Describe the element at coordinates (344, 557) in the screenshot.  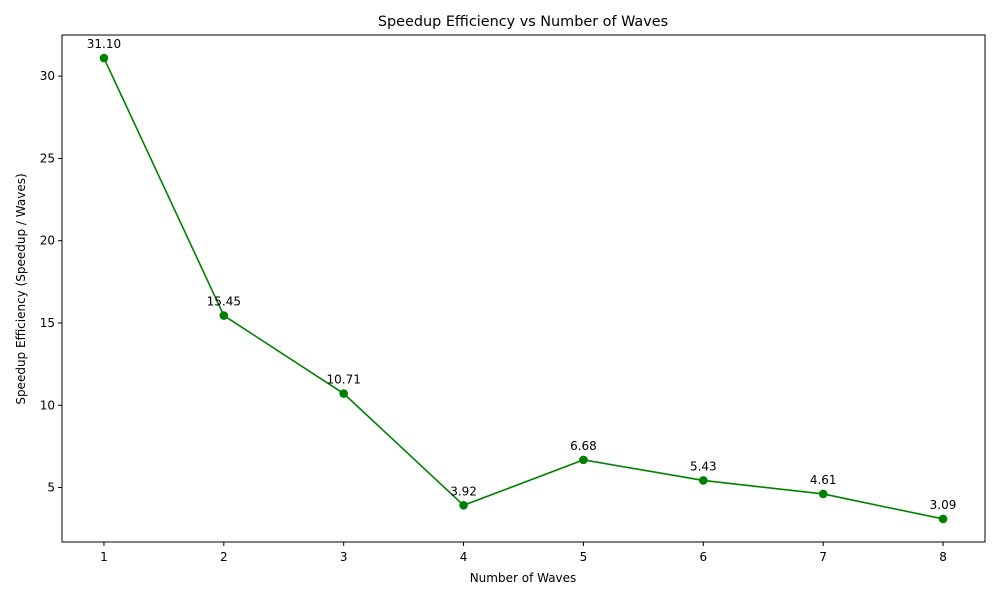
I see `x-tick-label: 3` at that location.